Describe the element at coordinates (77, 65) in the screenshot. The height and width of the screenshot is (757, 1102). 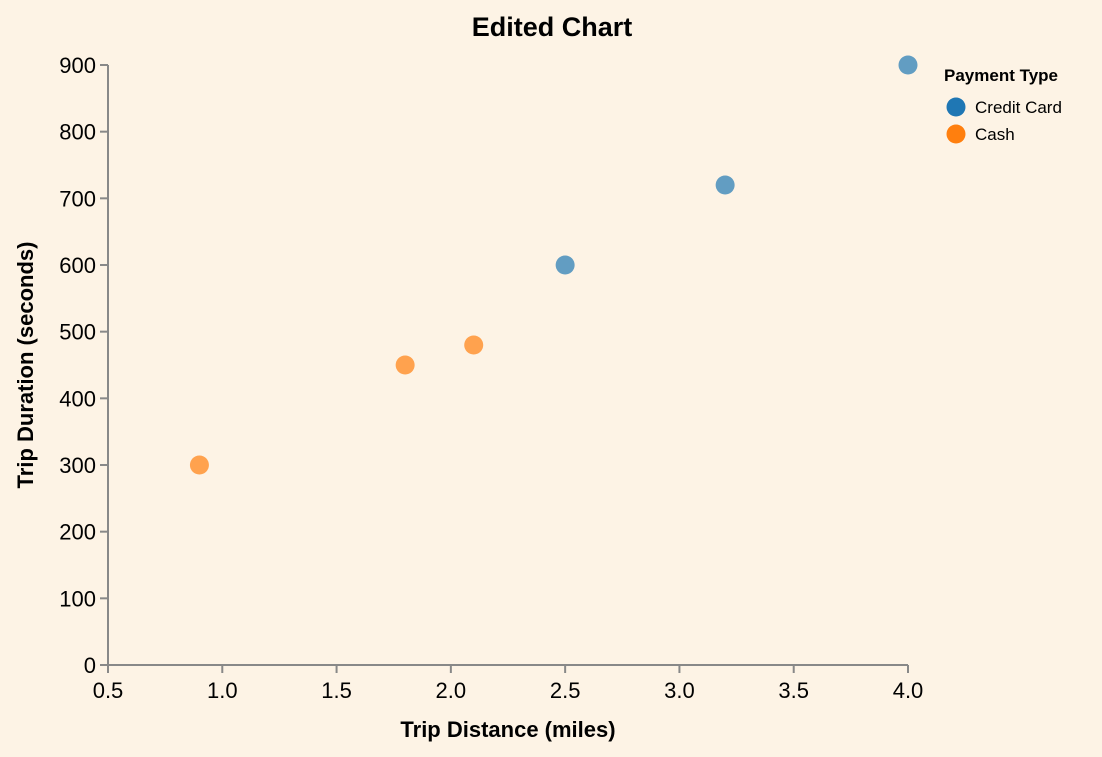
I see `y-tick-label: 900` at that location.